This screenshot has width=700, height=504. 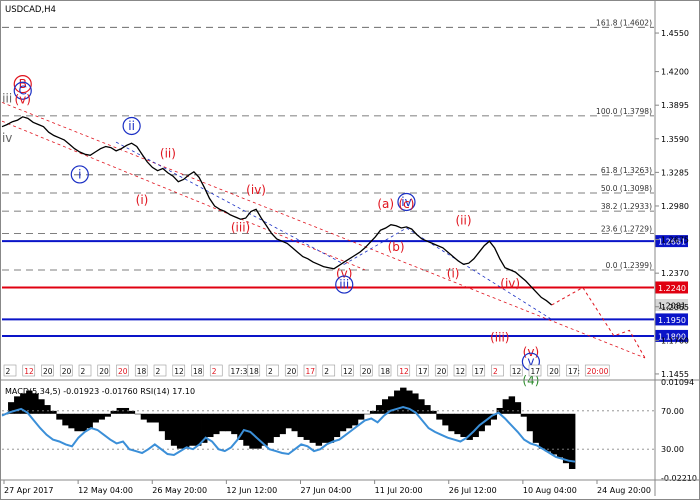 I want to click on wave-circle, so click(x=344, y=284).